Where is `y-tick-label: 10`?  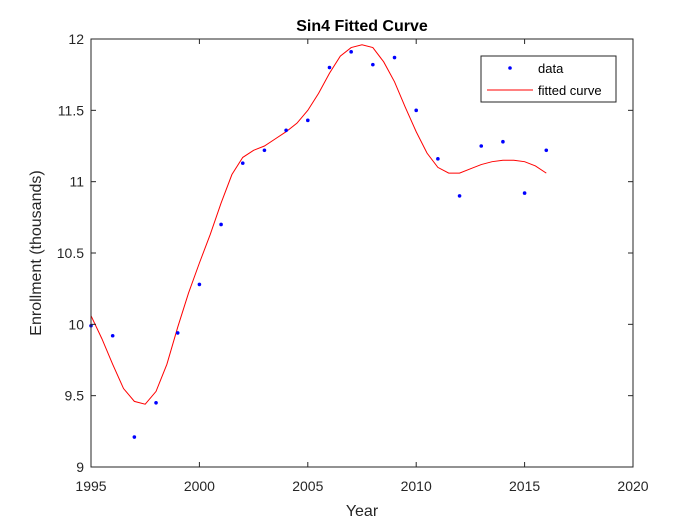 y-tick-label: 10 is located at coordinates (76, 324).